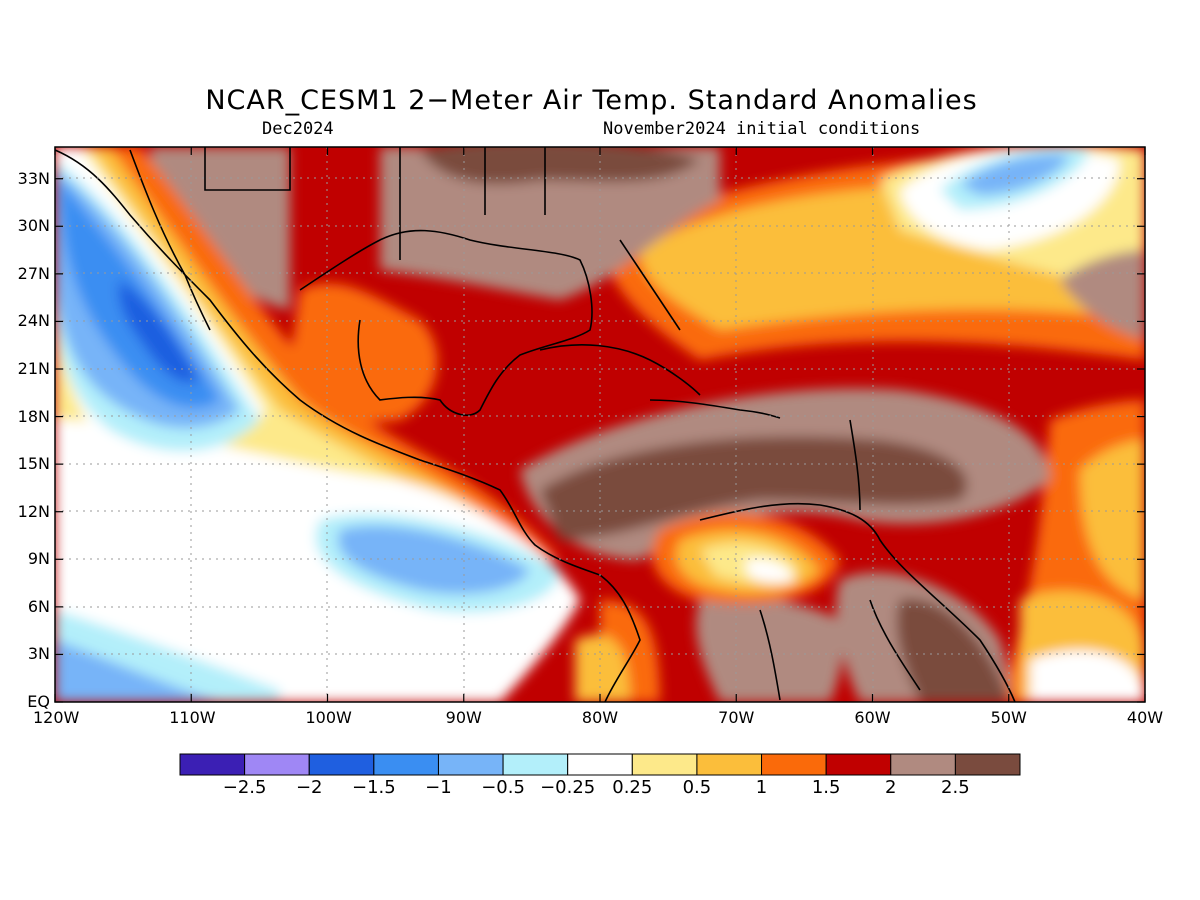  What do you see at coordinates (463, 717) in the screenshot?
I see `lon-label: 90W` at bounding box center [463, 717].